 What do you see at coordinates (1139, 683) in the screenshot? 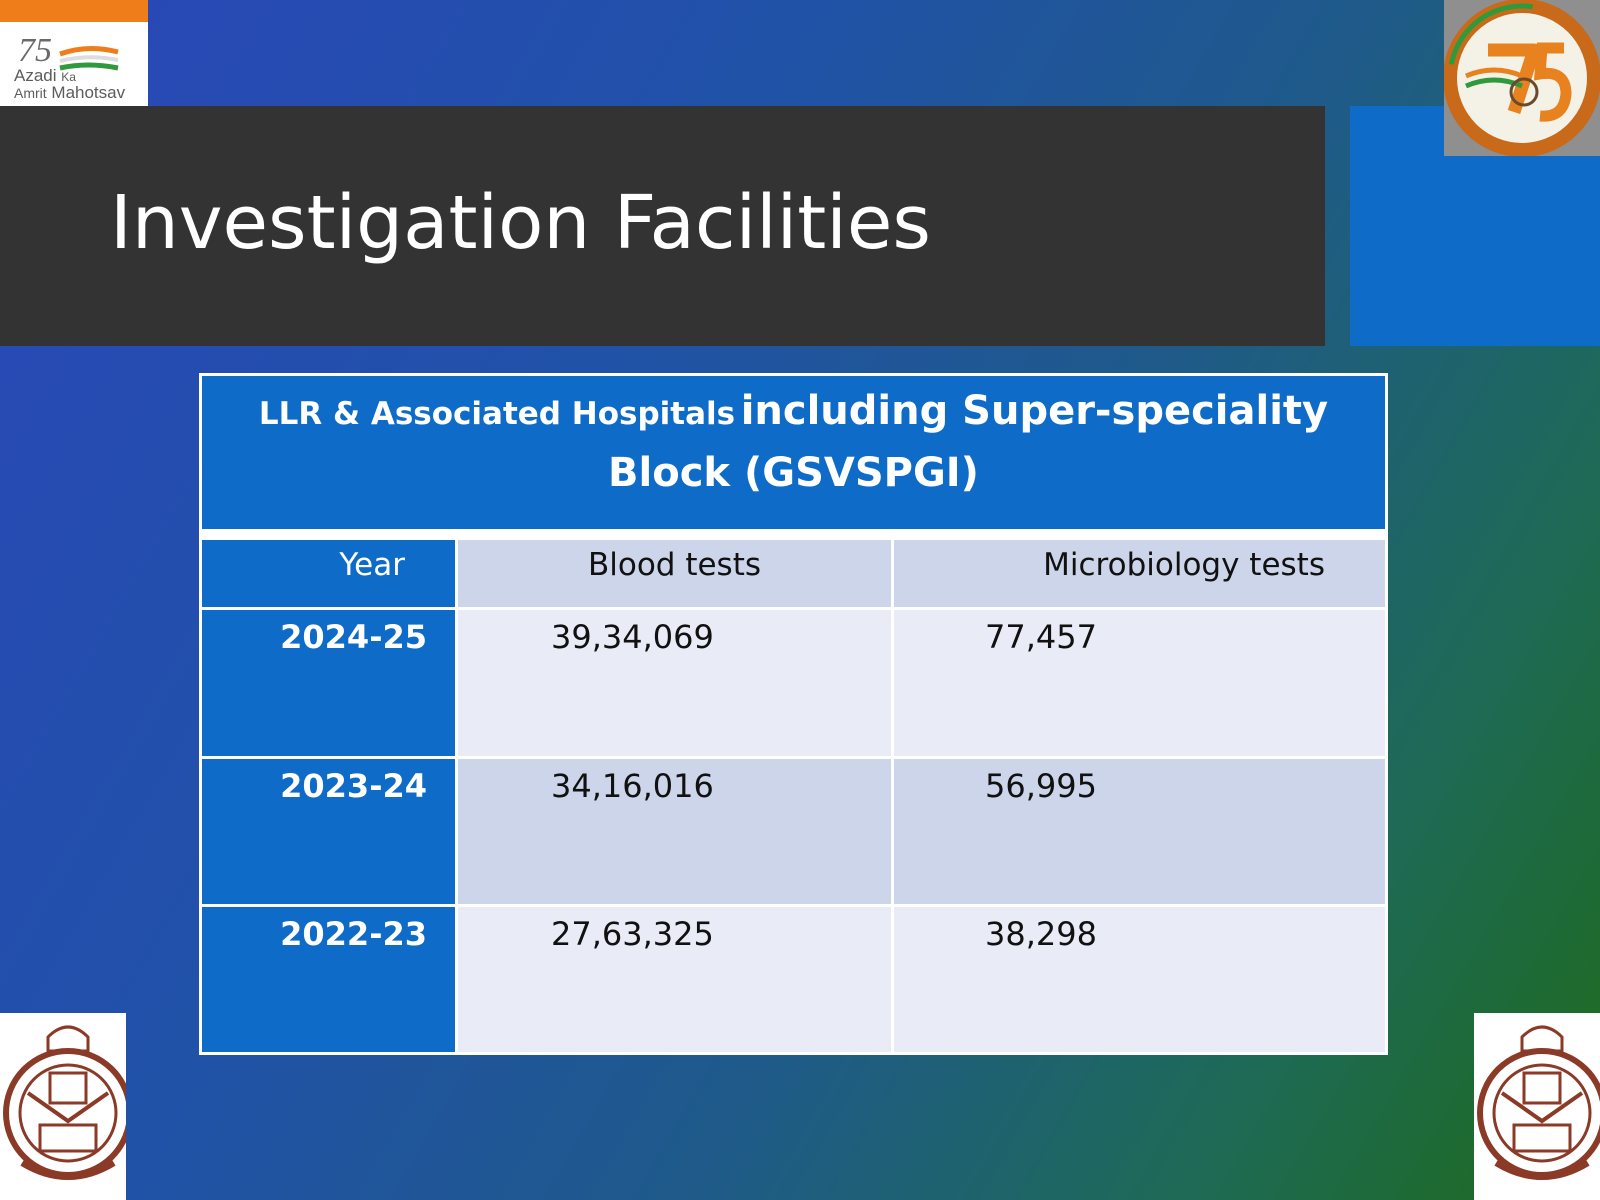
I see `row-microbiology-tests: 77,457` at bounding box center [1139, 683].